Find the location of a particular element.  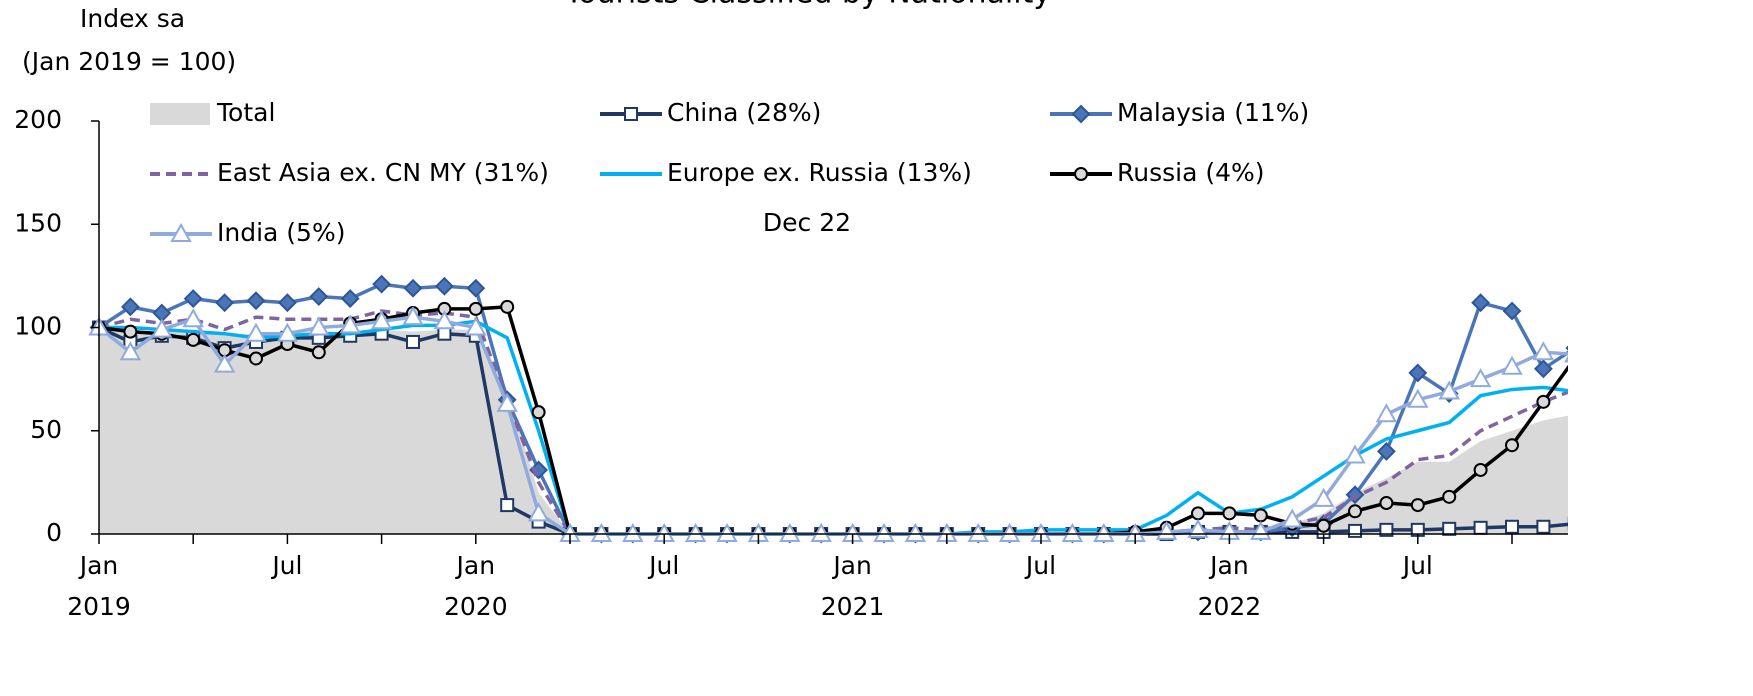

chart-title: Tourists Classified by Nationality is located at coordinates (807, 5).